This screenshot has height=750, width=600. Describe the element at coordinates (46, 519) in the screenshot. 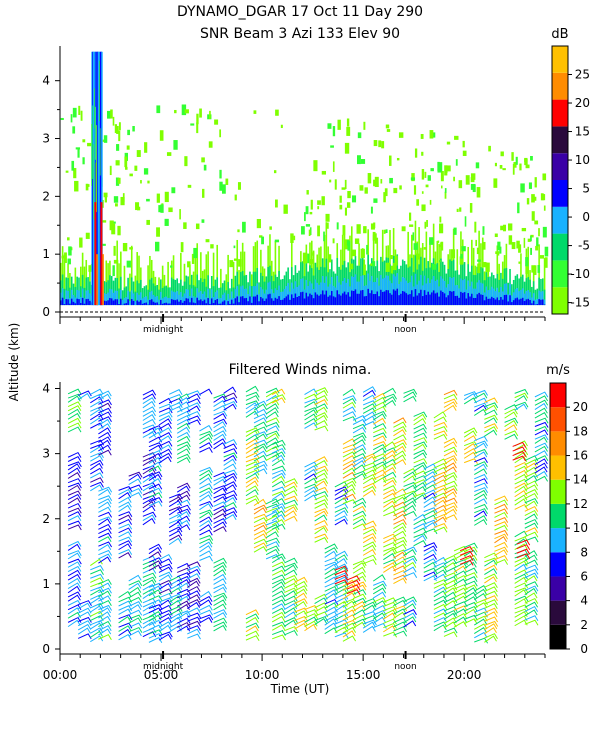

I see `winds-y-tick-label: 2` at that location.